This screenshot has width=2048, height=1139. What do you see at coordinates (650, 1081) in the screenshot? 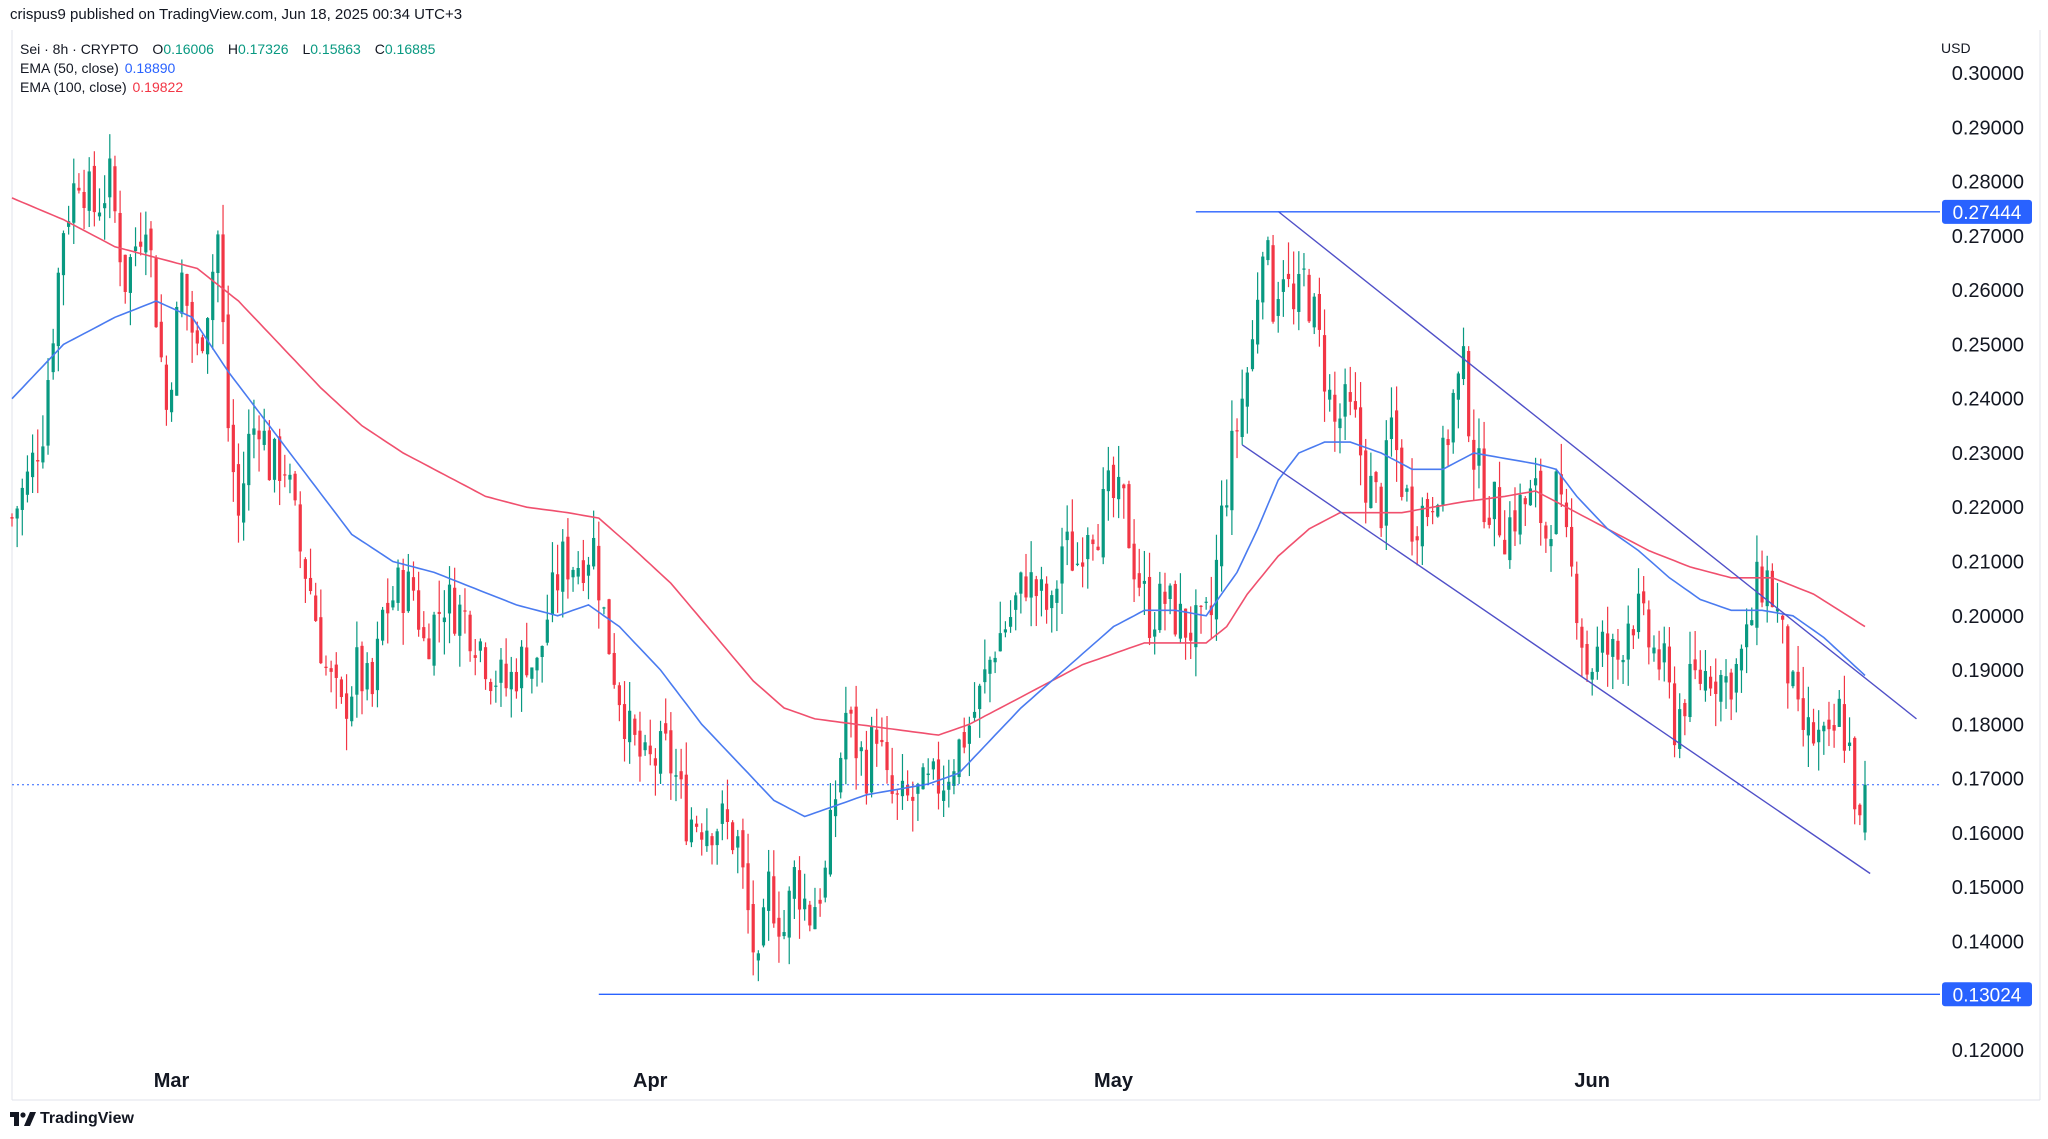
I see `x-tick-label: Apr` at bounding box center [650, 1081].